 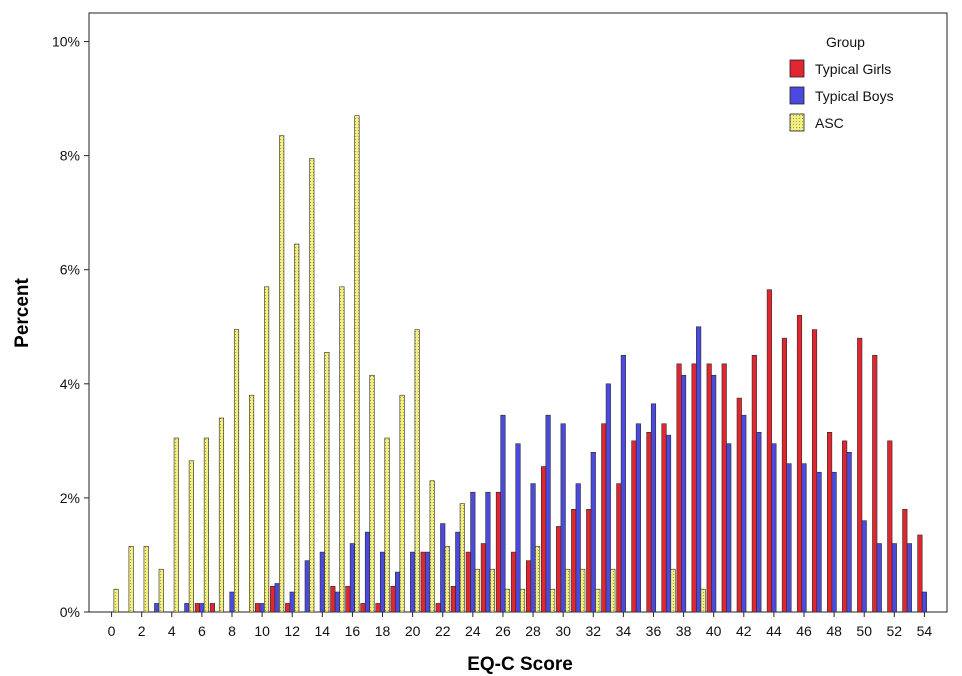 What do you see at coordinates (262, 631) in the screenshot?
I see `x-tick-label: 10` at bounding box center [262, 631].